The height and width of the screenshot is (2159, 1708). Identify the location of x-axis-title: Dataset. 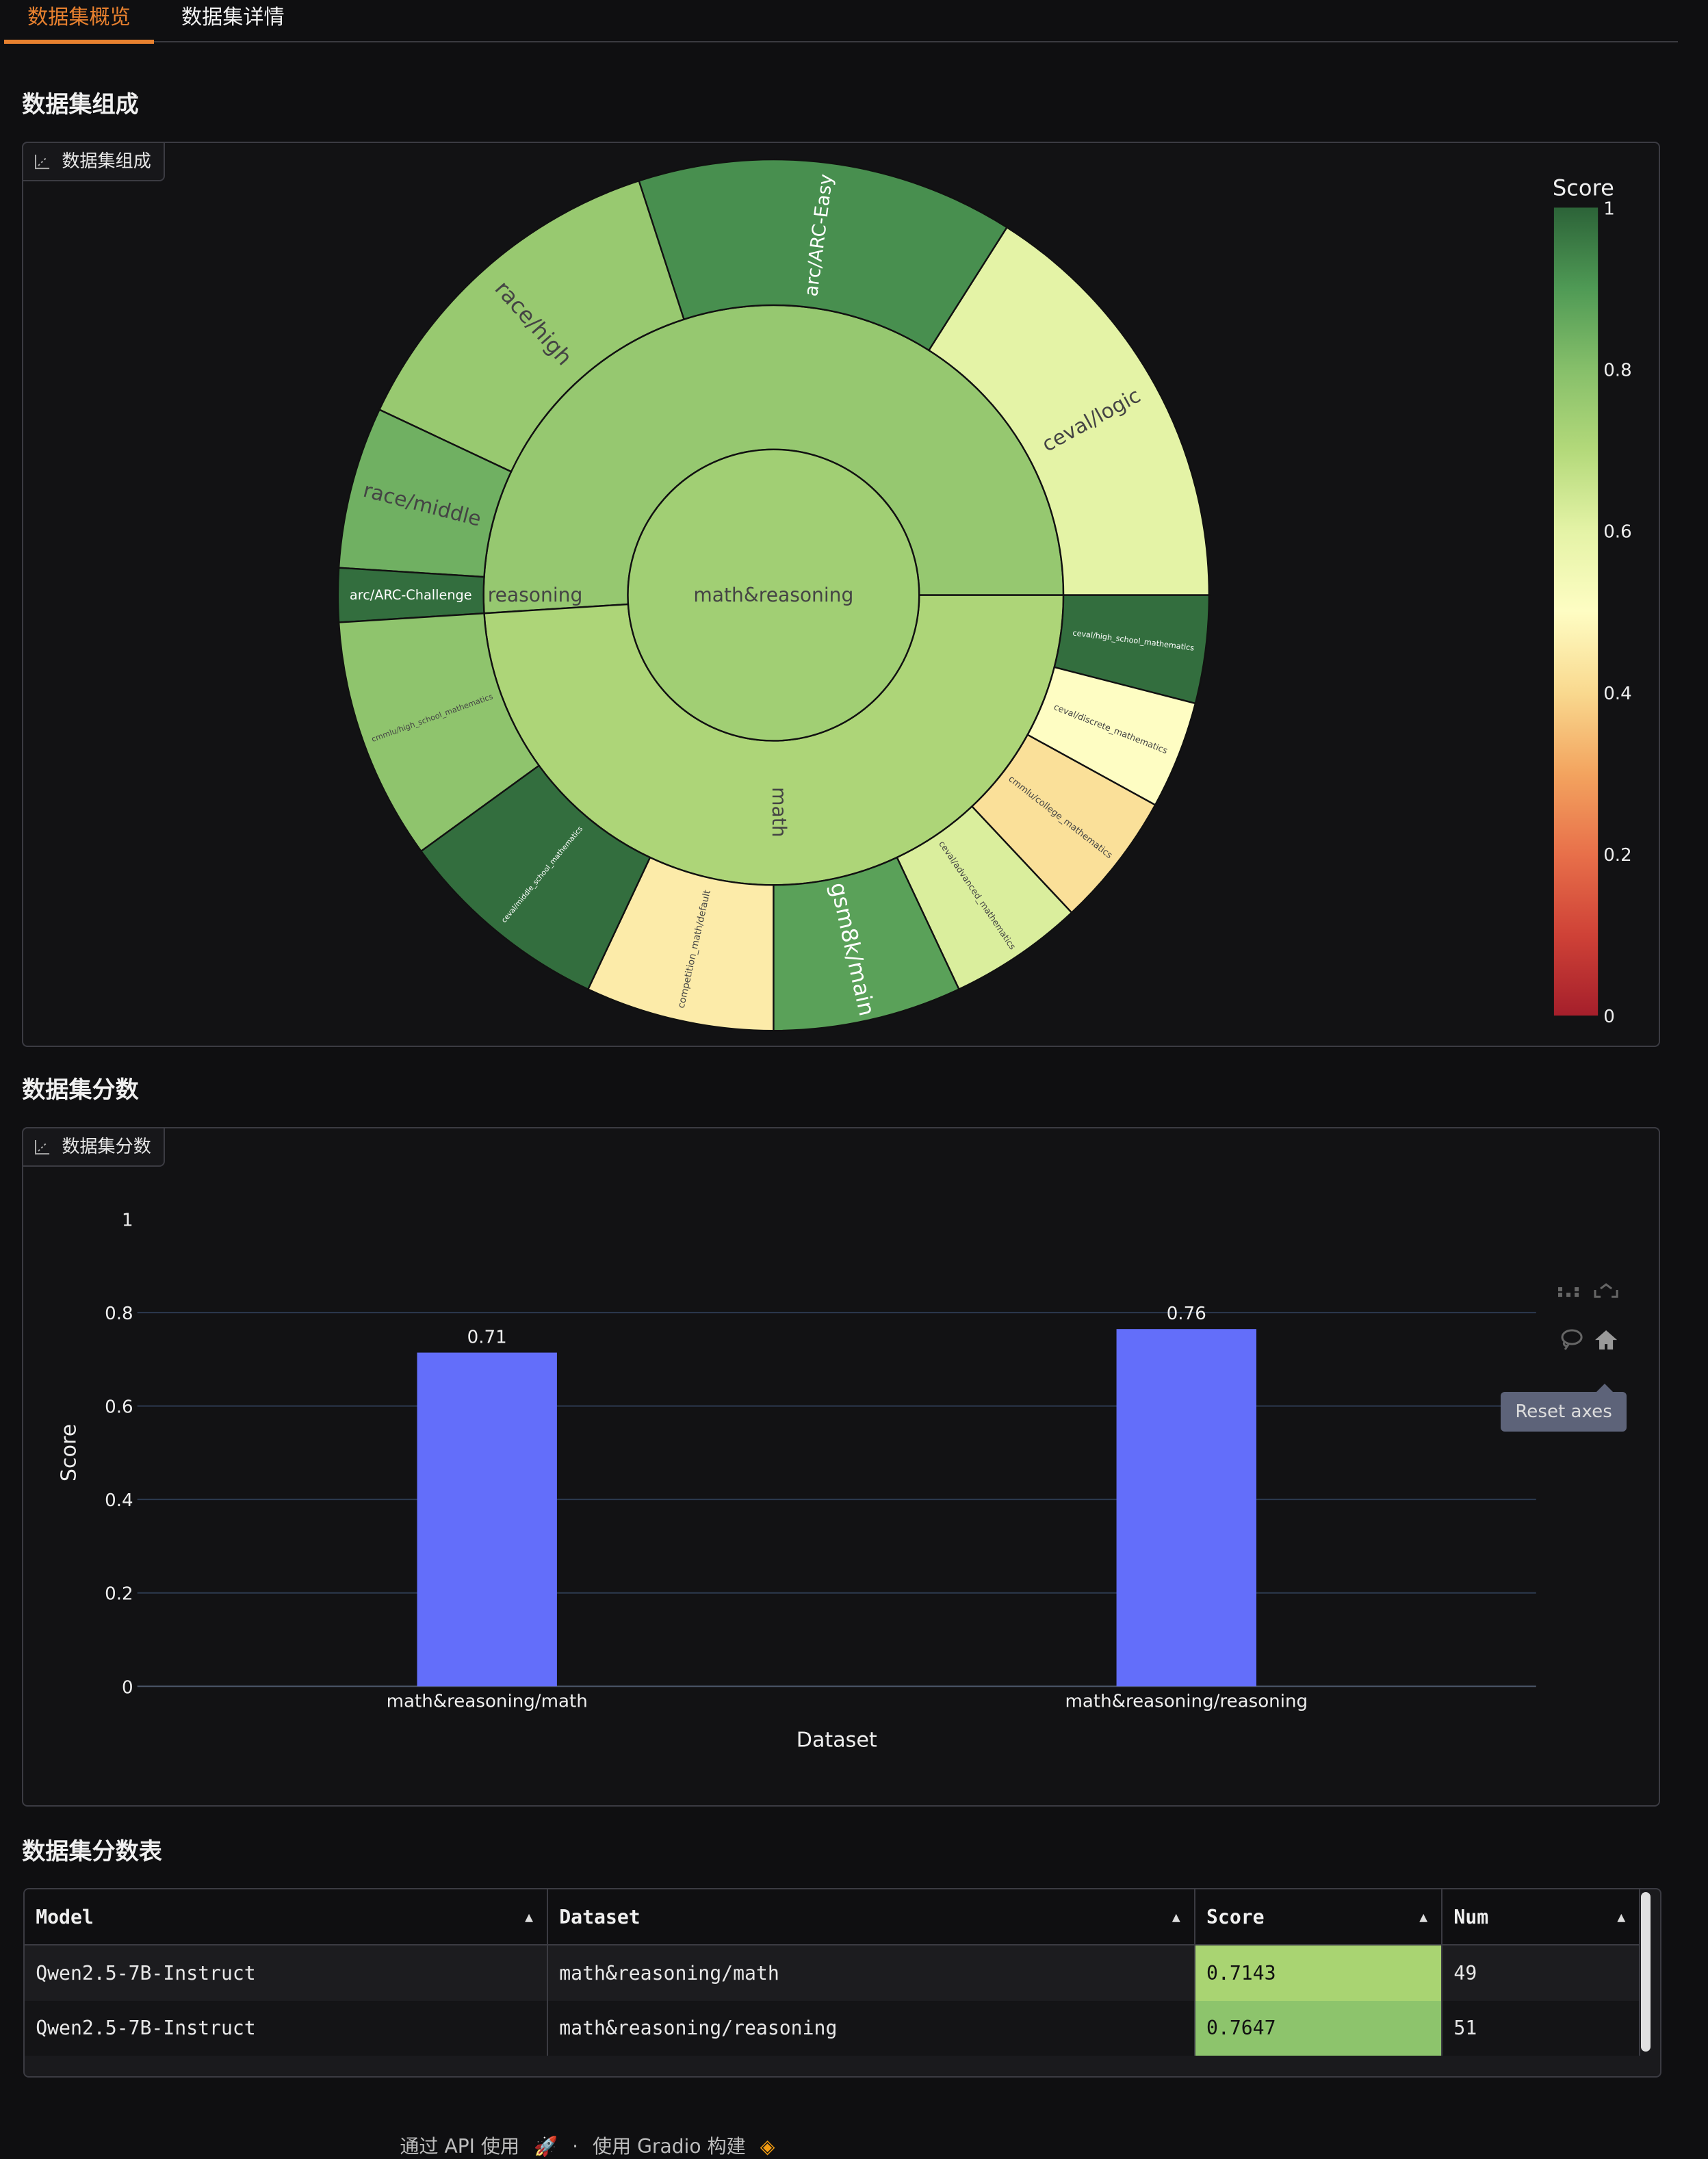
(837, 1740).